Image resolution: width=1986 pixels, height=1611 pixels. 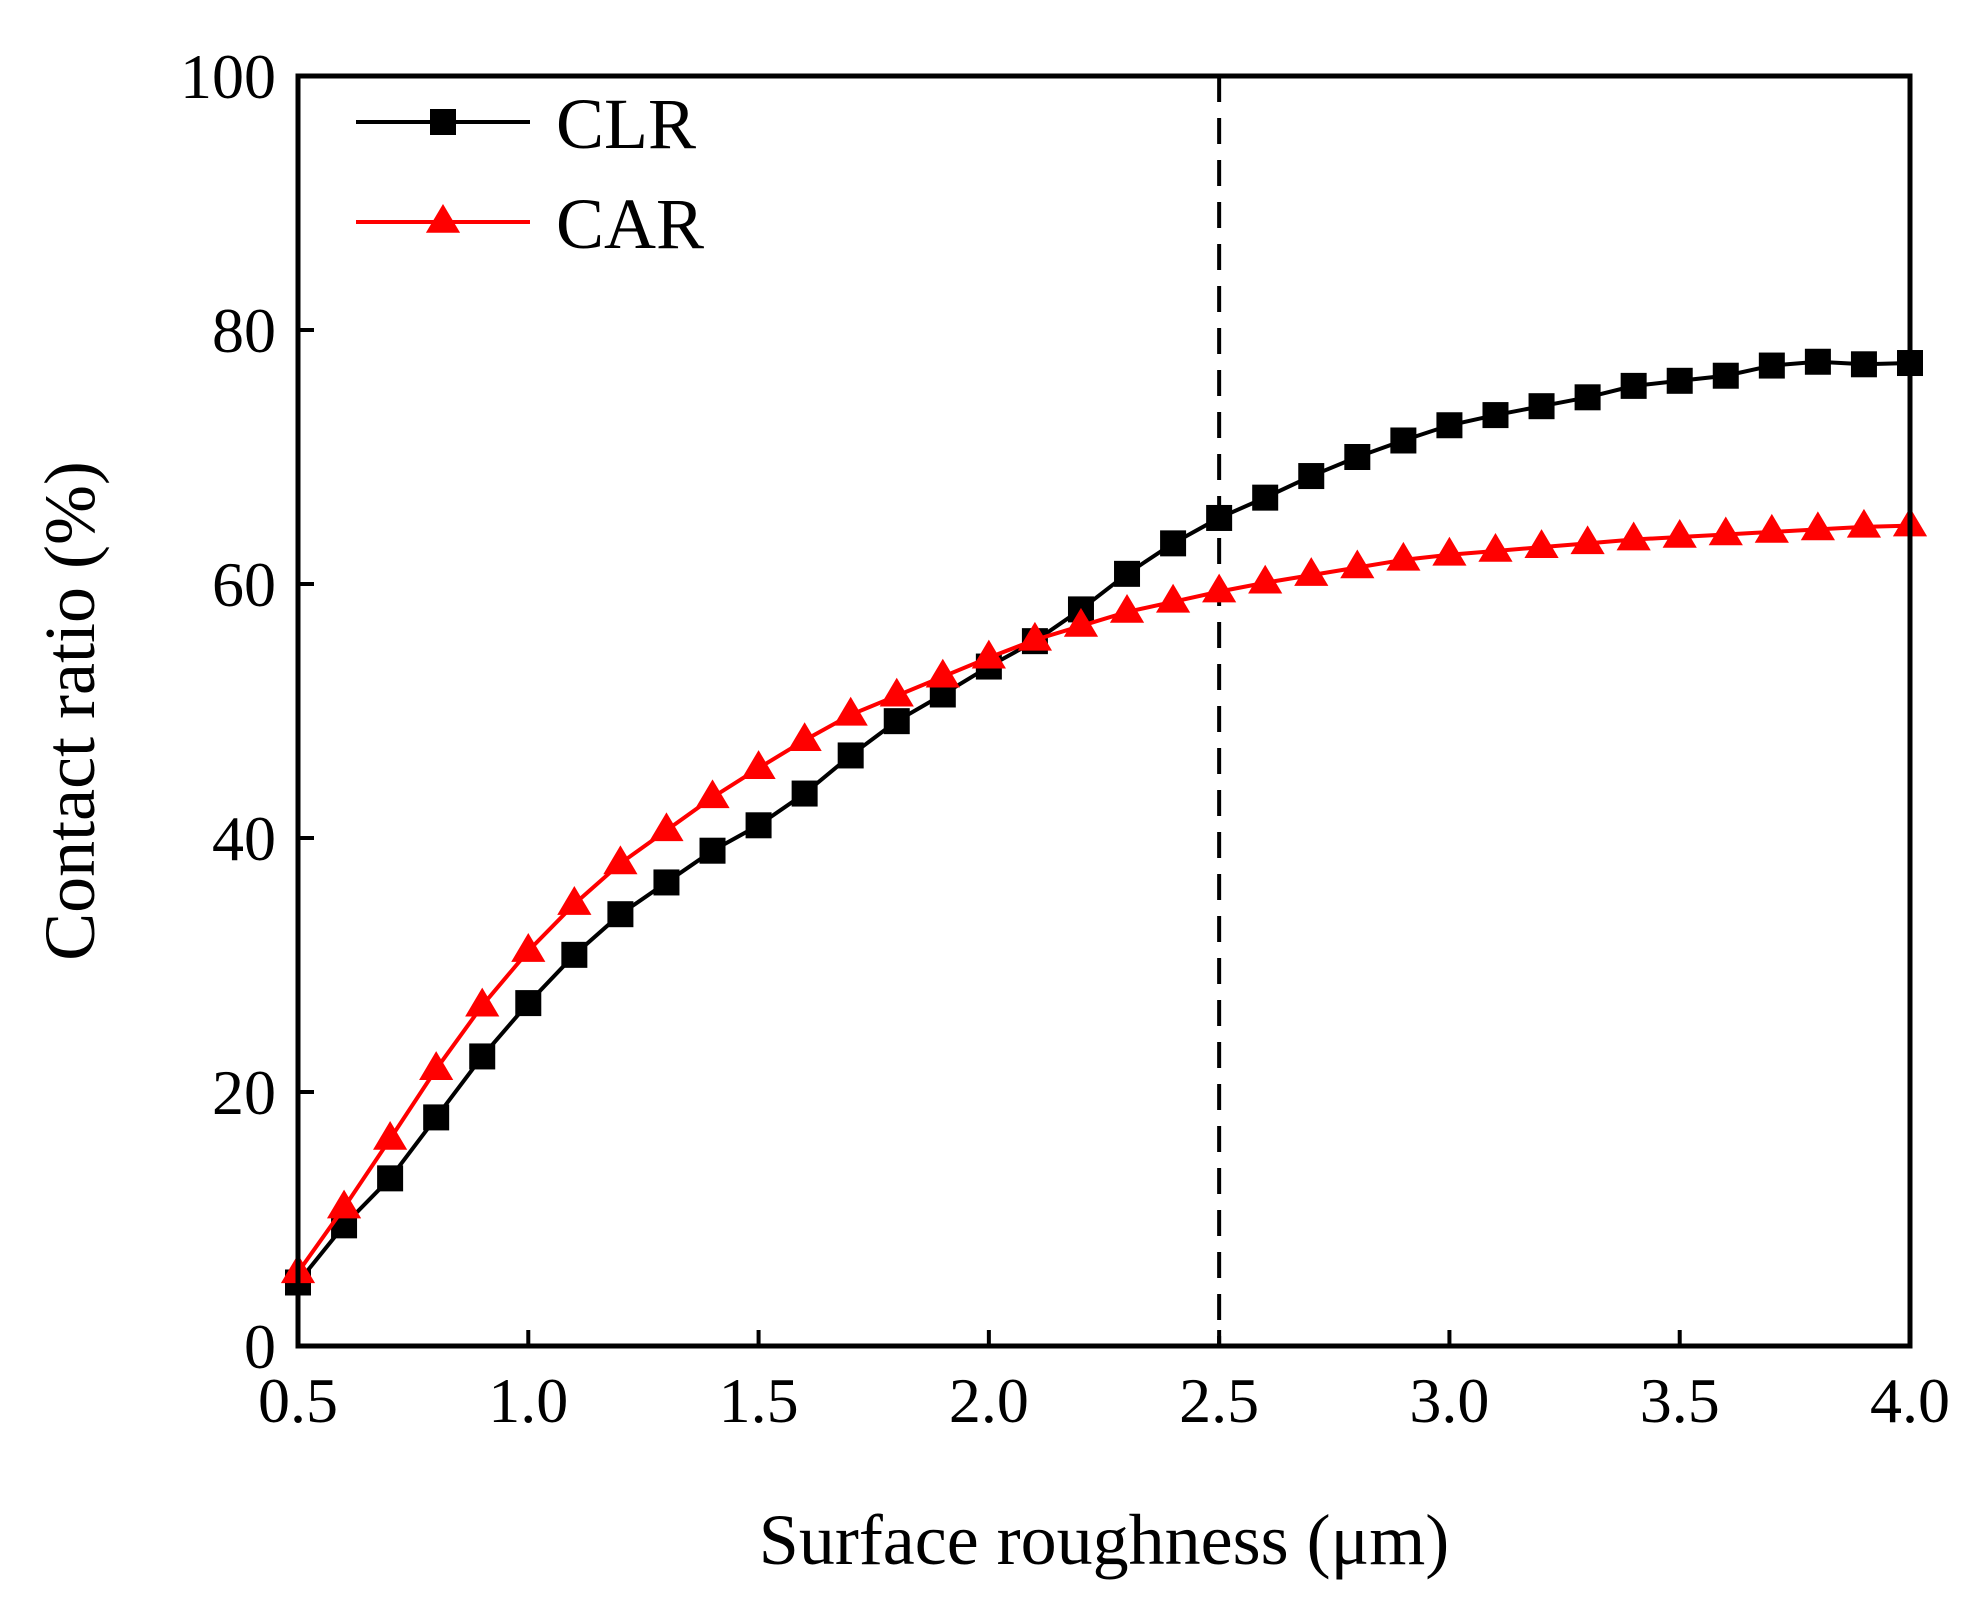 What do you see at coordinates (244, 838) in the screenshot?
I see `y-tick-label: 40` at bounding box center [244, 838].